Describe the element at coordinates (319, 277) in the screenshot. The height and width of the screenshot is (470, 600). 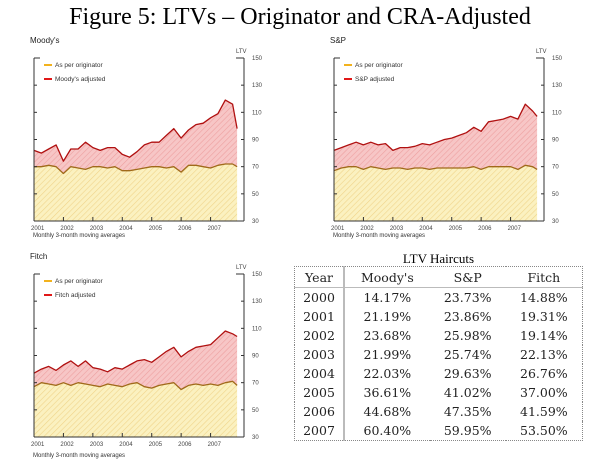
I see `column-header-year: Year` at that location.